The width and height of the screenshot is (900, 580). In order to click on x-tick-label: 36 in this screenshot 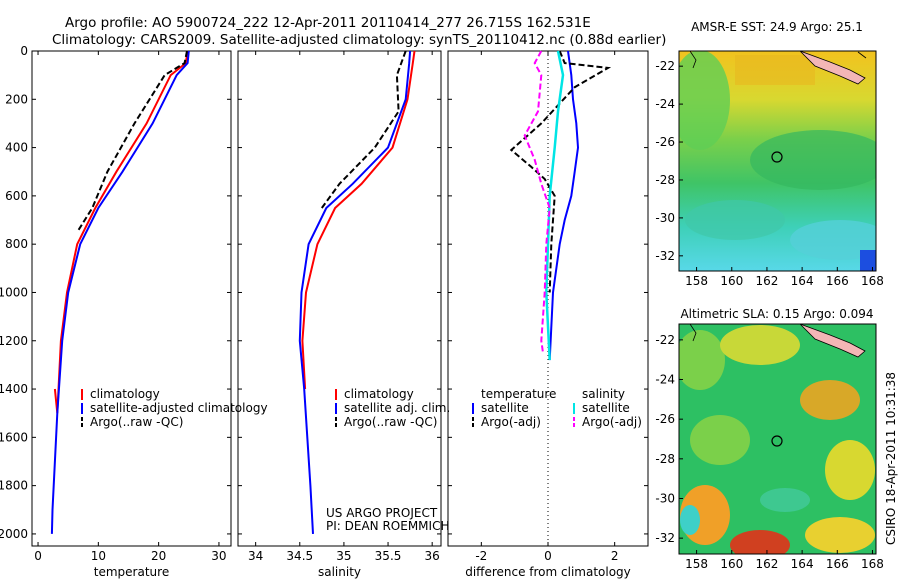, I will do `click(432, 556)`.